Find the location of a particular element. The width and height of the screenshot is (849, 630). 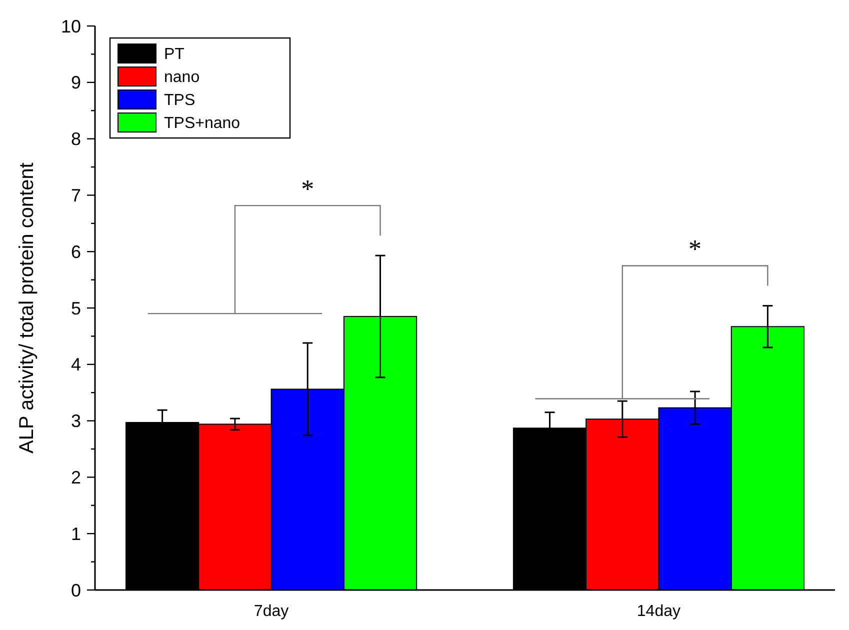

y-tick-label: 10 is located at coordinates (70, 26).